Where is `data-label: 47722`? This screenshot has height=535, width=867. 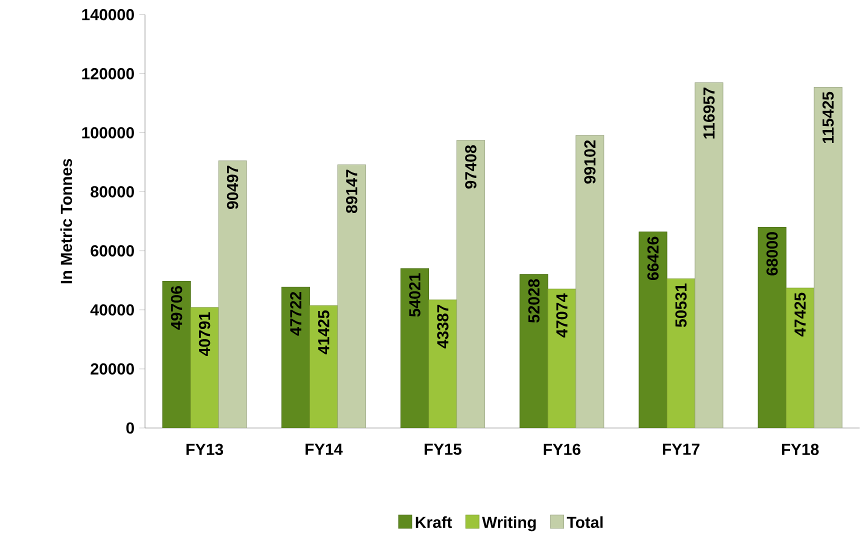 data-label: 47722 is located at coordinates (296, 314).